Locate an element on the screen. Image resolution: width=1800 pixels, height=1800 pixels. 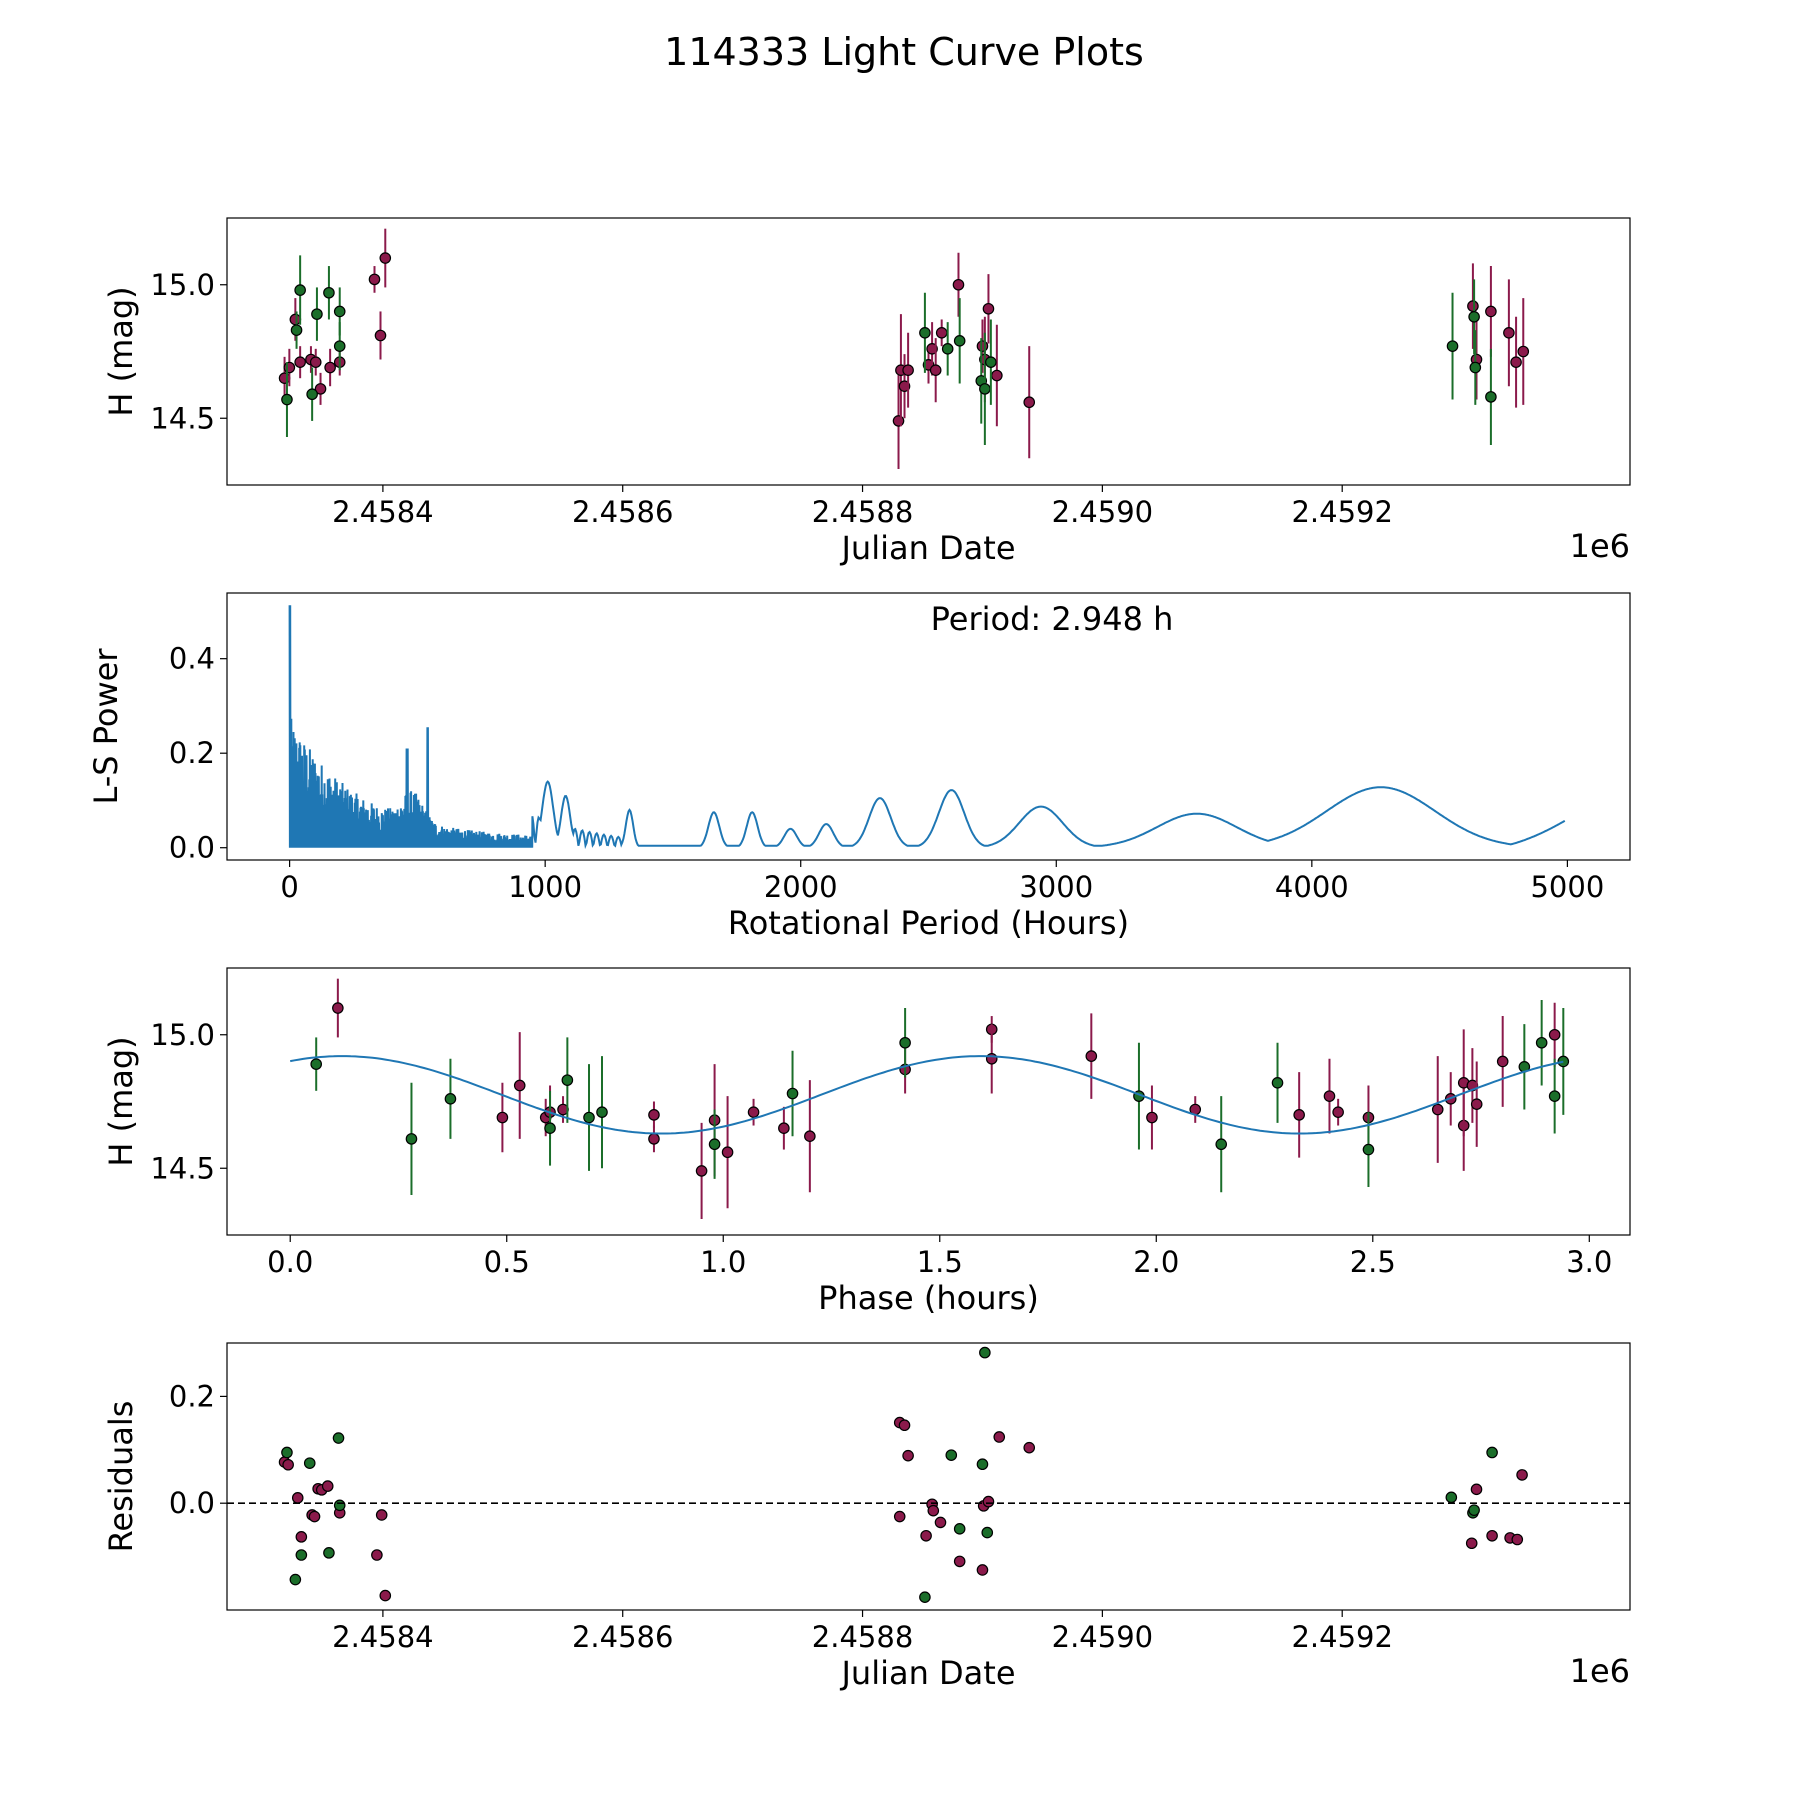
periodogram-xtick-label: 4000 is located at coordinates (1312, 887).